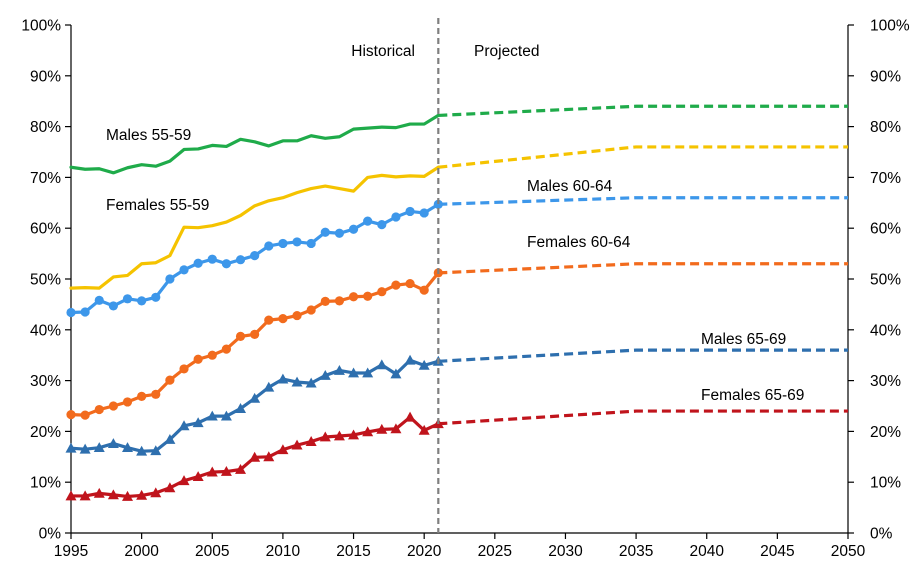  What do you see at coordinates (885, 432) in the screenshot?
I see `y-tick-label-right: 20%` at bounding box center [885, 432].